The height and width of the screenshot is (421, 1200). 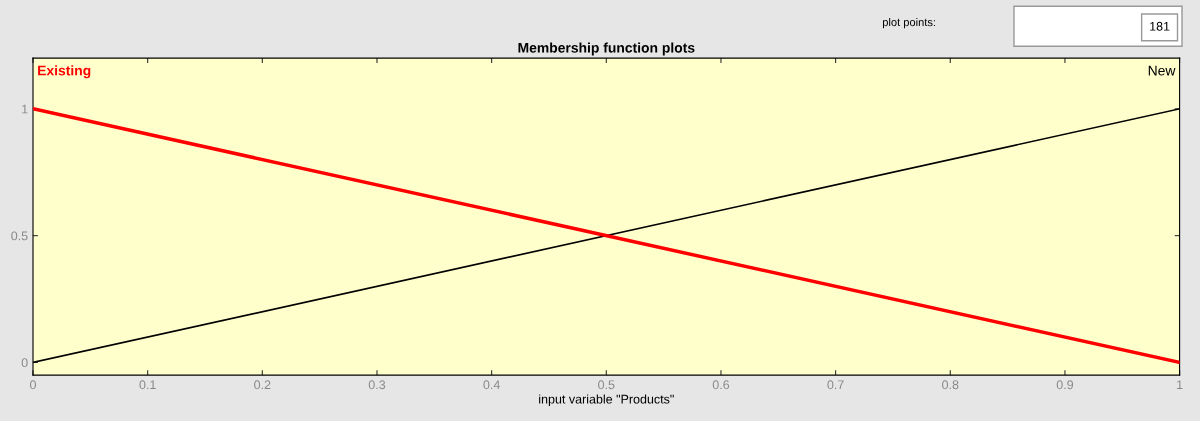 I want to click on x-tick-label: 0.5, so click(x=606, y=385).